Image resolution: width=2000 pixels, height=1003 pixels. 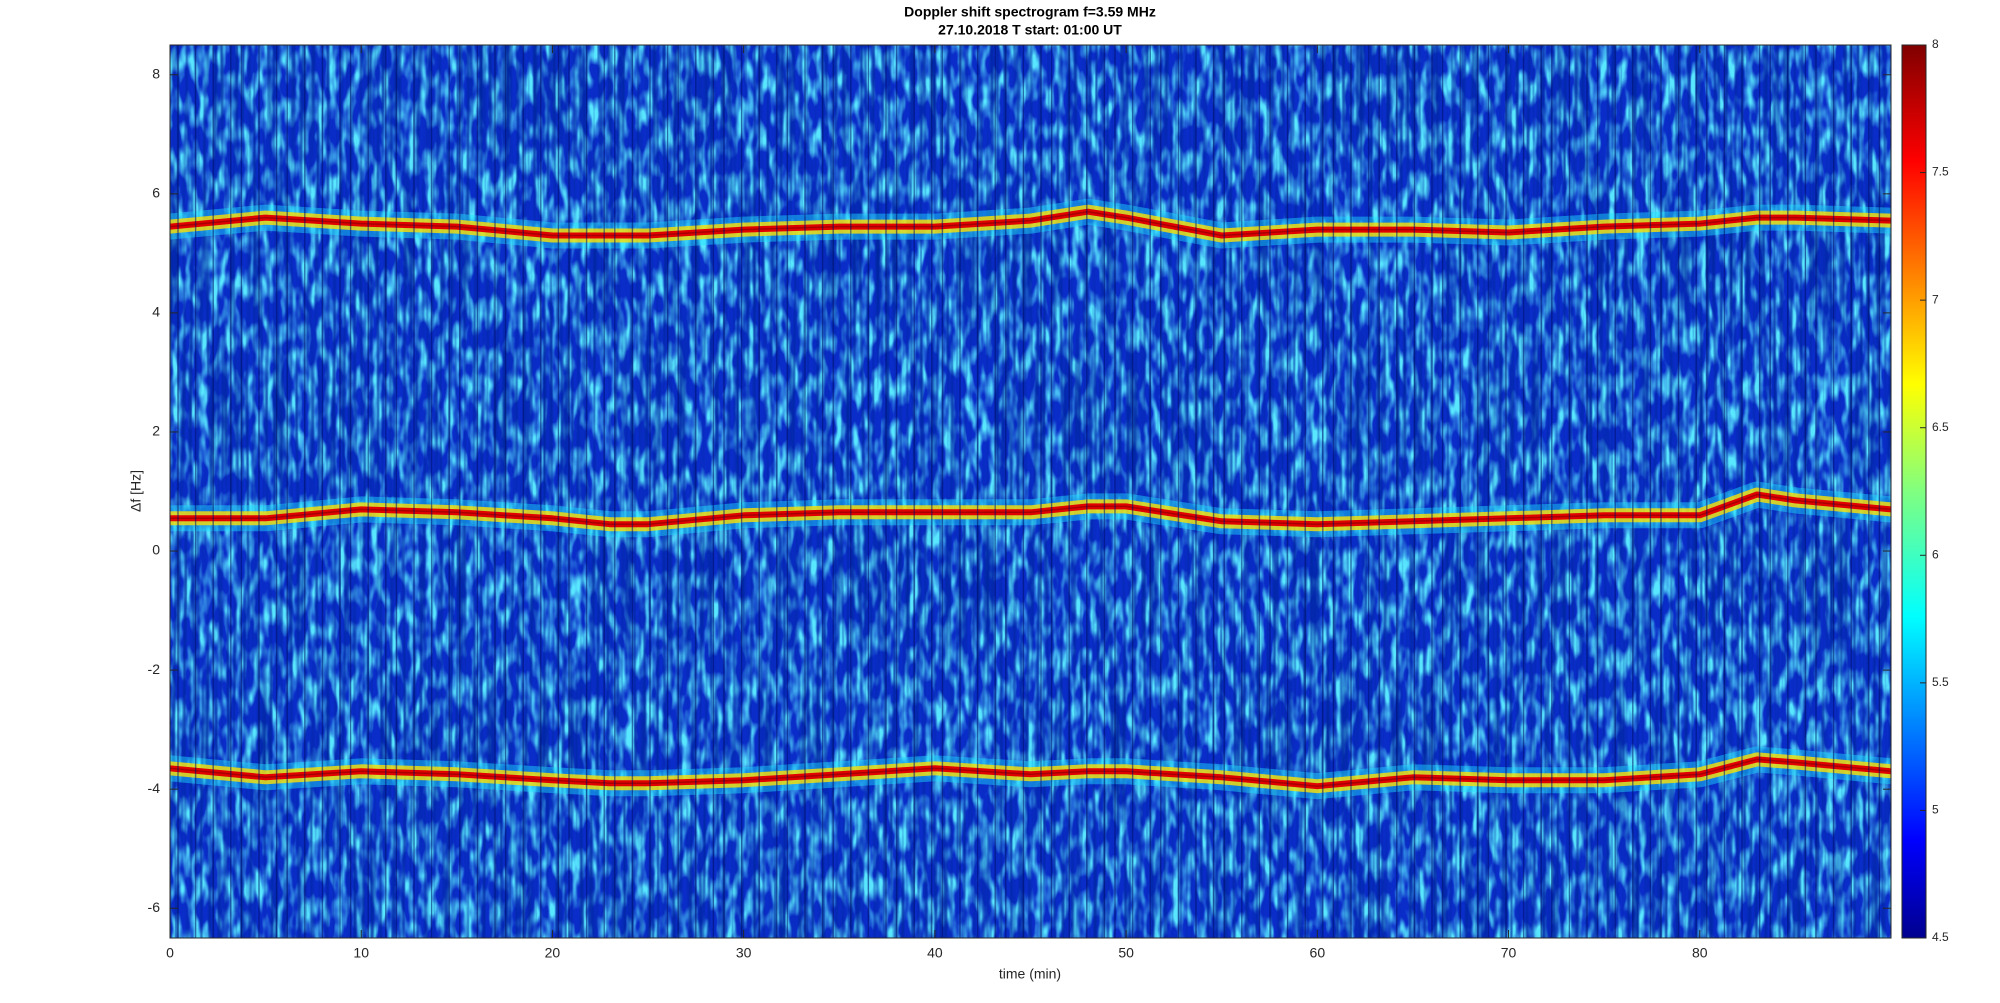 What do you see at coordinates (1126, 953) in the screenshot?
I see `x-tick-label: 50` at bounding box center [1126, 953].